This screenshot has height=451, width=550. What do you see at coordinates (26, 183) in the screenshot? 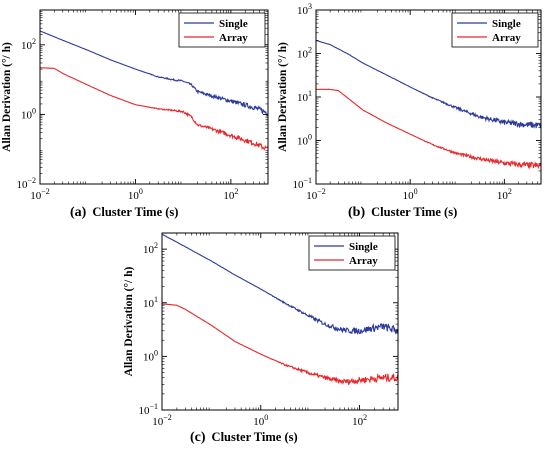
I see `y-tick-label: 10⁻²` at bounding box center [26, 183].